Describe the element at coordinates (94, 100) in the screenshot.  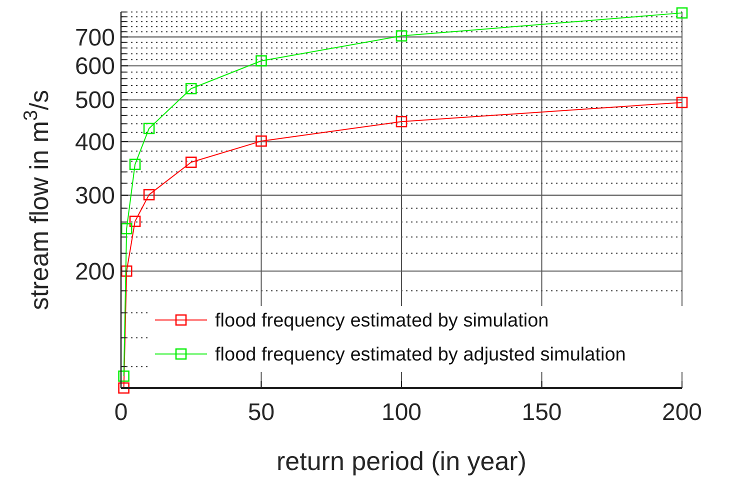
I see `y-tick-label: 500` at that location.